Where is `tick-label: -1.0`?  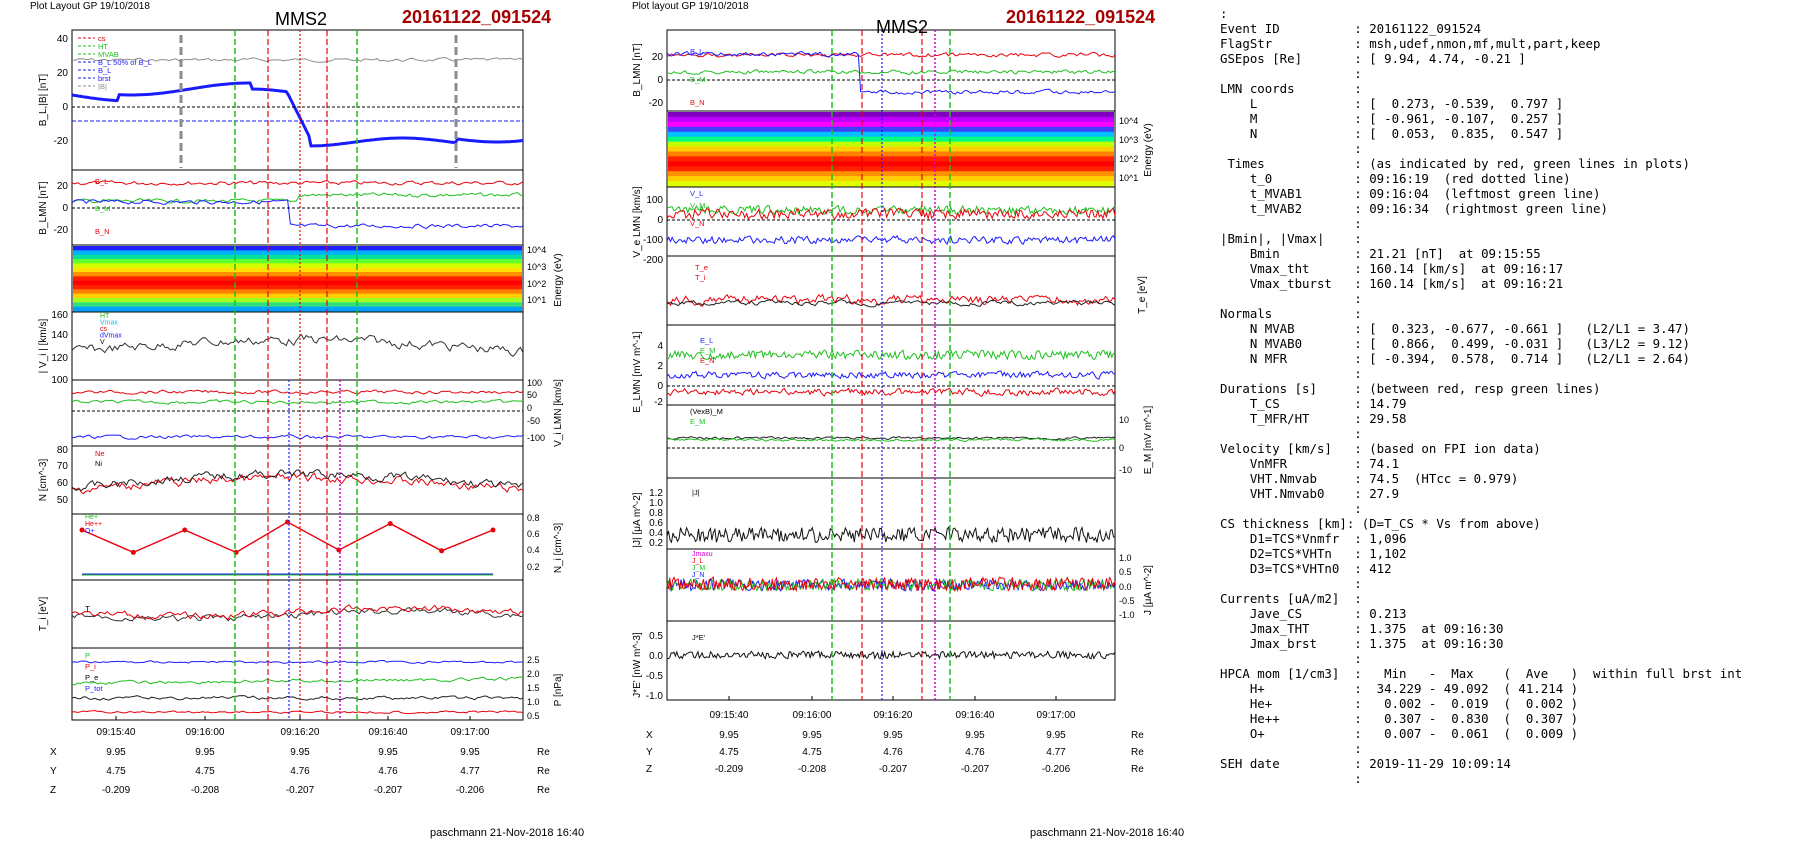 tick-label: -1.0 is located at coordinates (655, 696).